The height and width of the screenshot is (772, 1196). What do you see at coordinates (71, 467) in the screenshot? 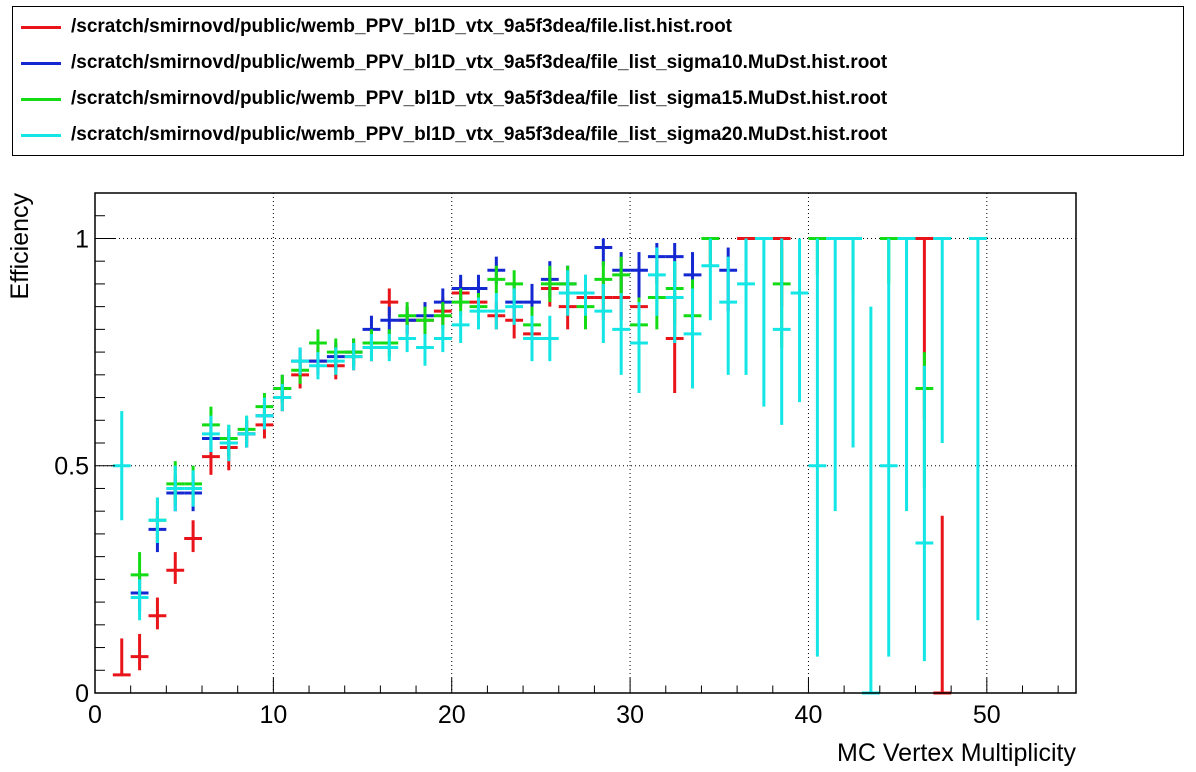
I see `y-tick-label: 0.5` at bounding box center [71, 467].